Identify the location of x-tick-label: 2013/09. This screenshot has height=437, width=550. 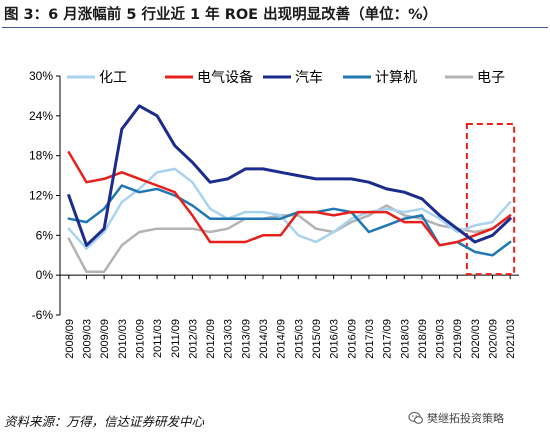
(246, 339).